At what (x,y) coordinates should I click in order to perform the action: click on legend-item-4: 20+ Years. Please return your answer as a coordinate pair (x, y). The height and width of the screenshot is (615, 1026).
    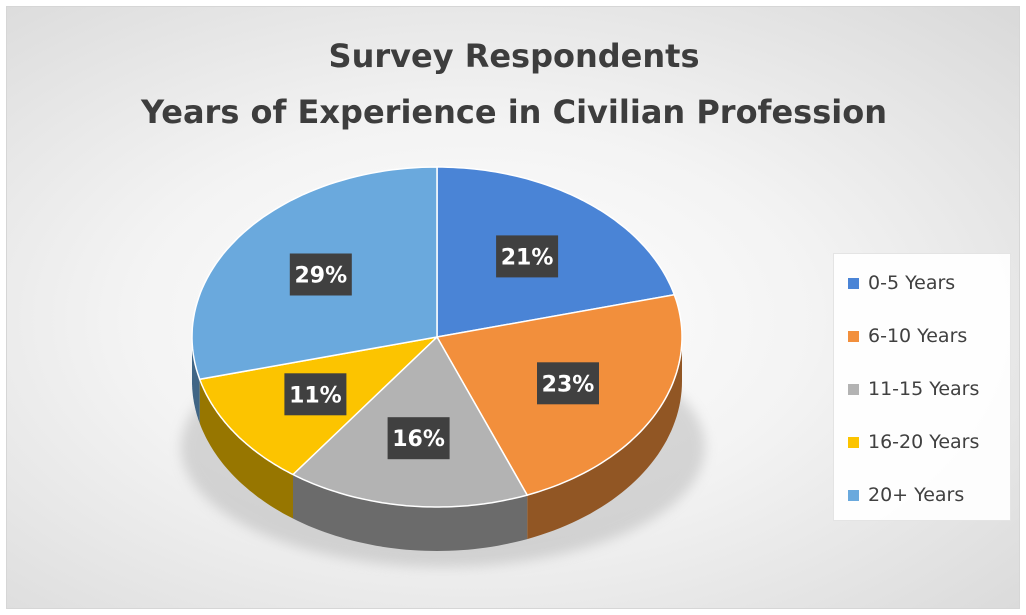
    Looking at the image, I should click on (906, 495).